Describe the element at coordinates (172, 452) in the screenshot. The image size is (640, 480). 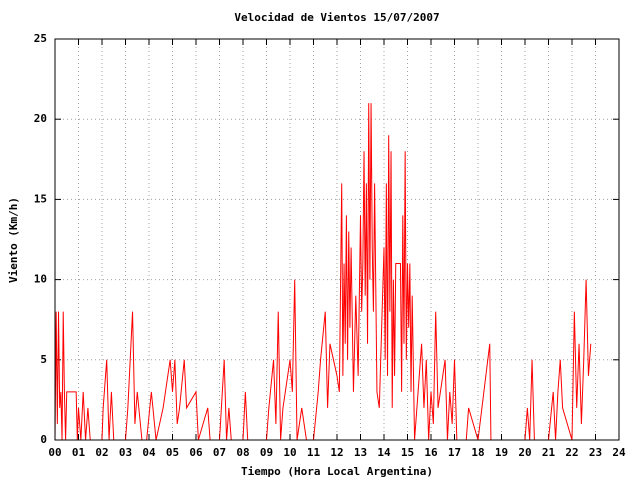
I see `x-tick-label: 05` at that location.